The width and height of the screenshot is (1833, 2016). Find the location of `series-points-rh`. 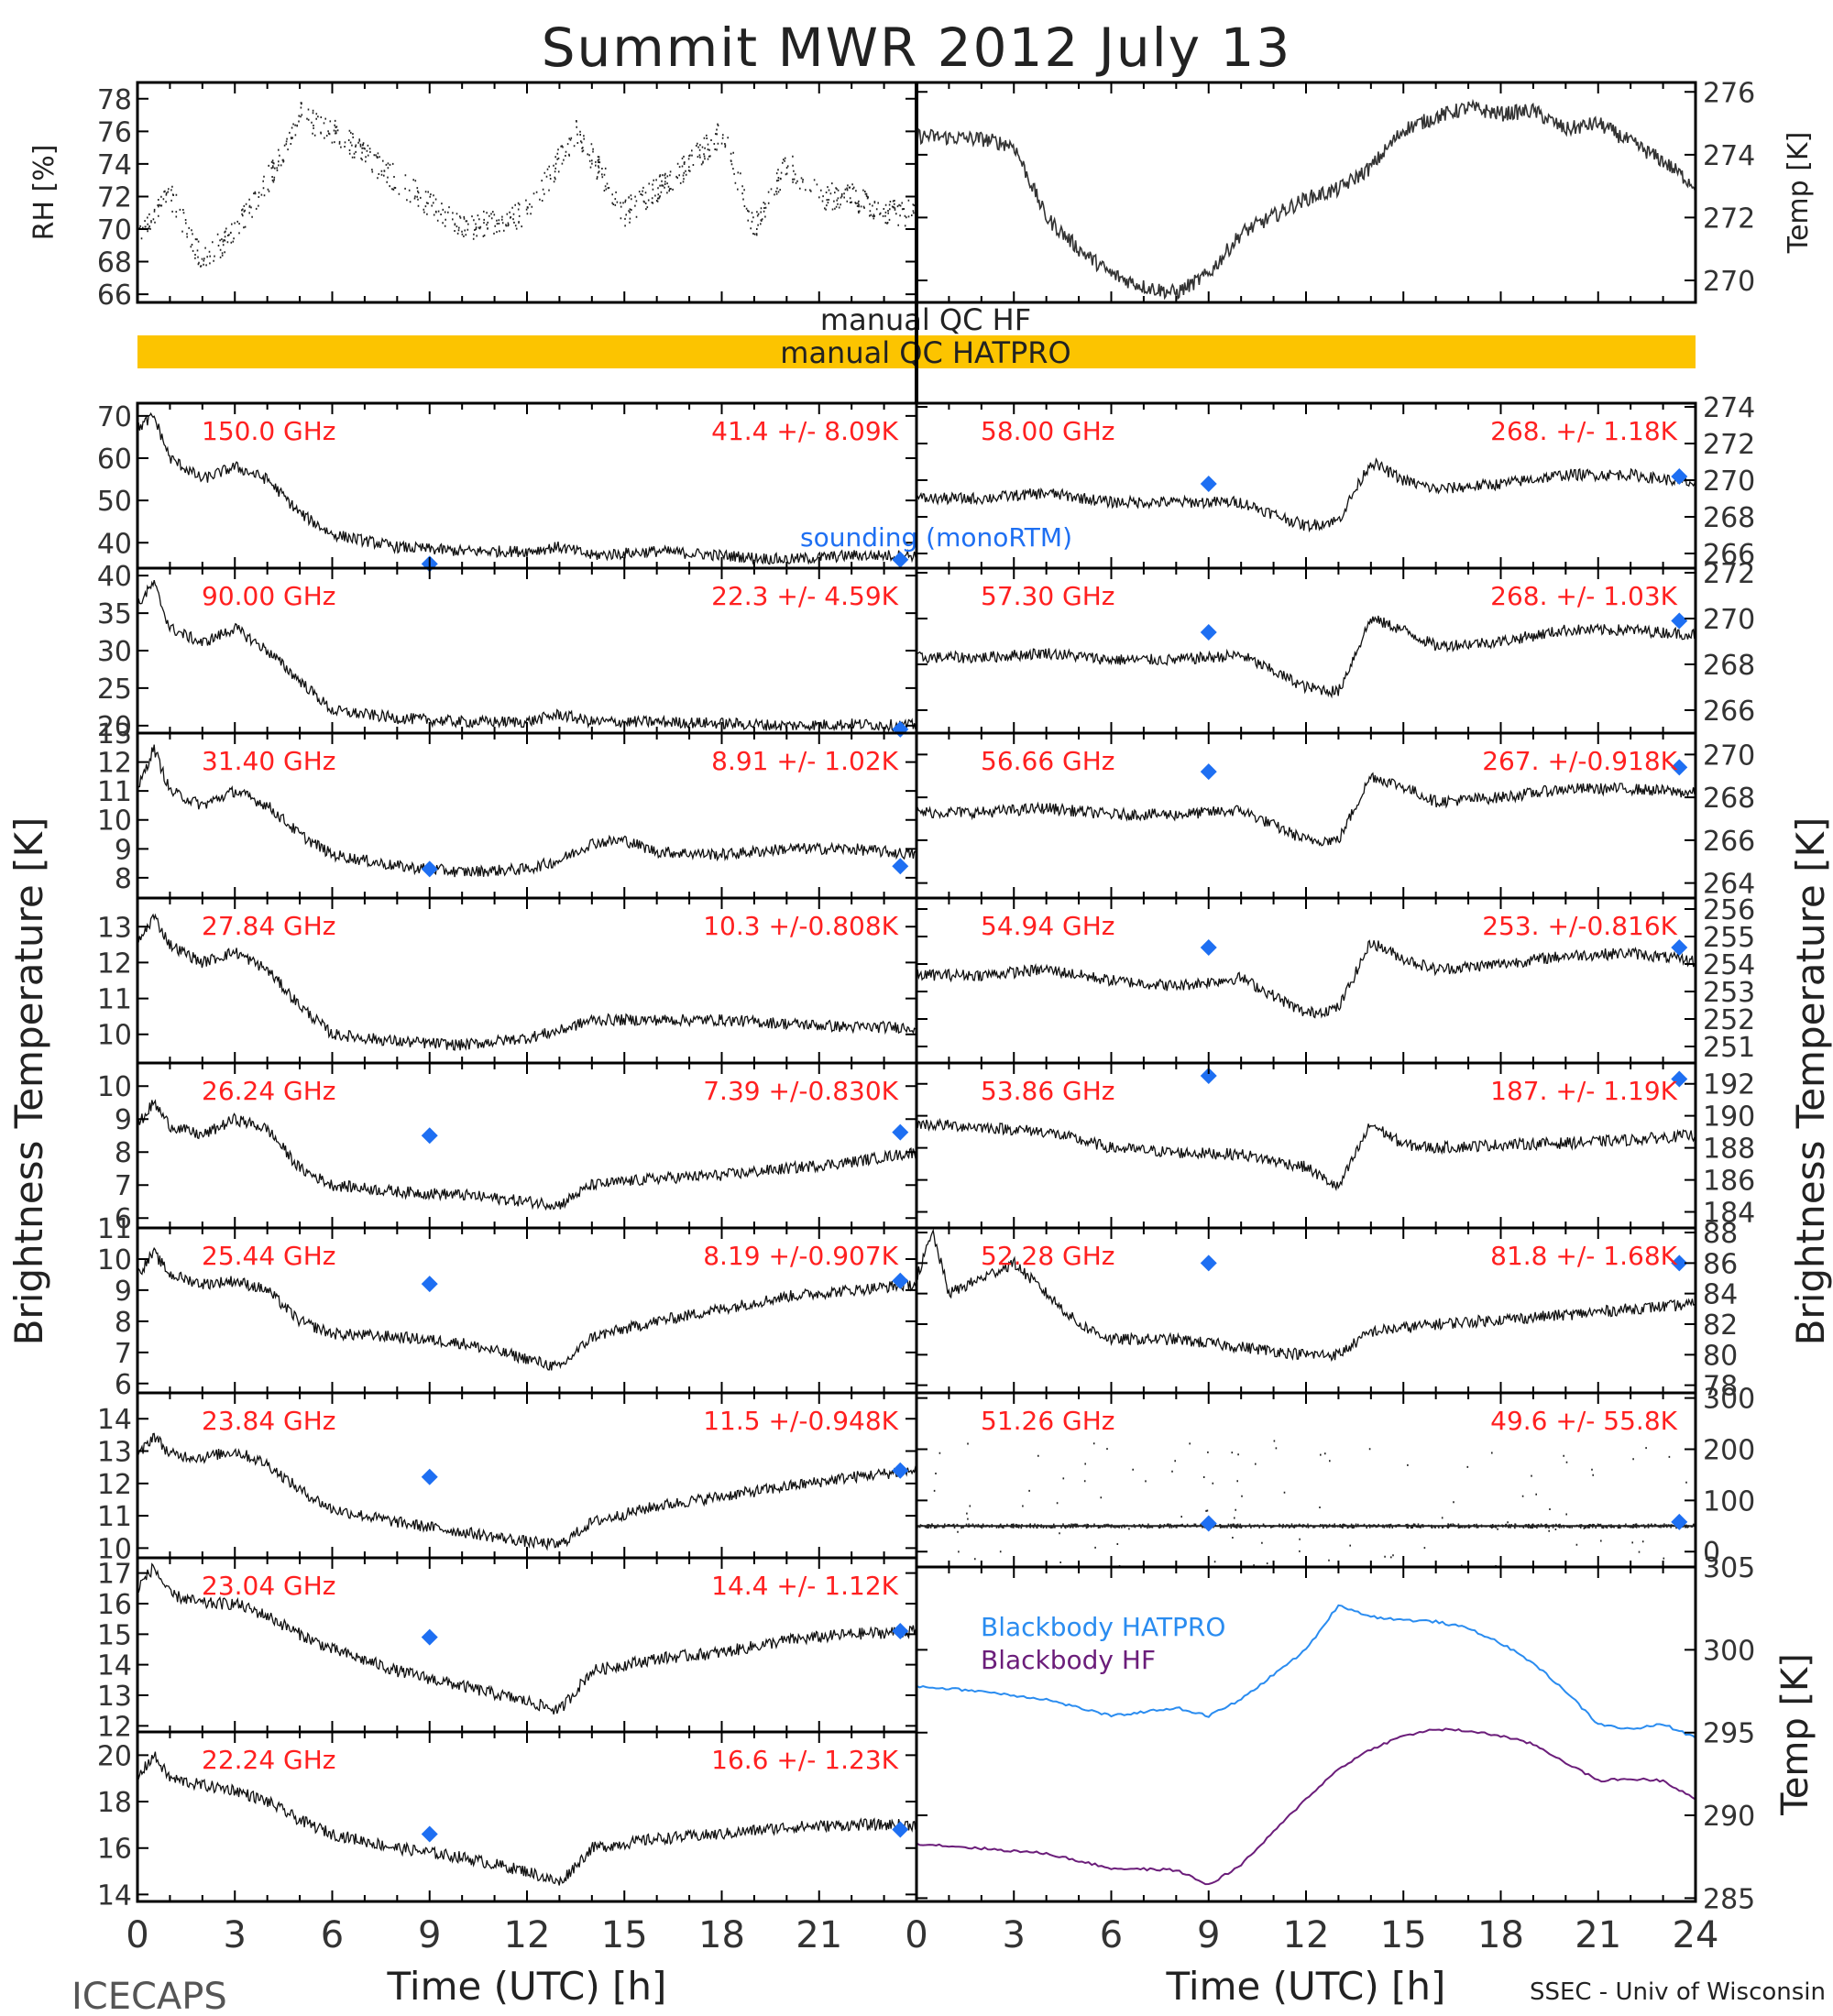

series-points-rh is located at coordinates (527, 185).